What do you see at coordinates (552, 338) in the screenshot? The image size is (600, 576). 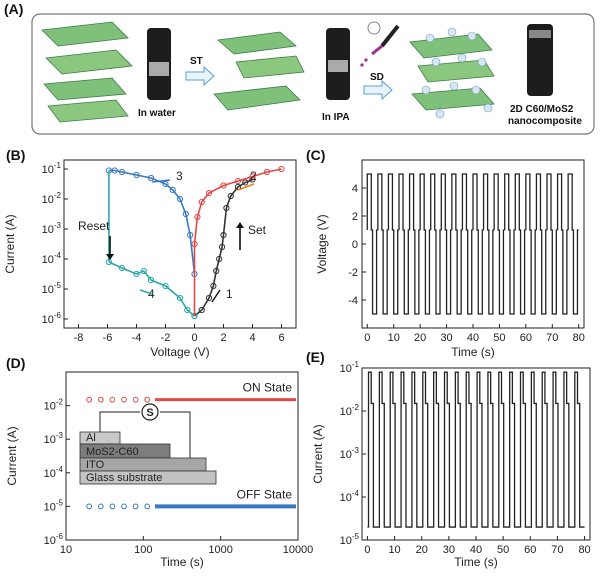 I see `x-tick-label: 70` at bounding box center [552, 338].